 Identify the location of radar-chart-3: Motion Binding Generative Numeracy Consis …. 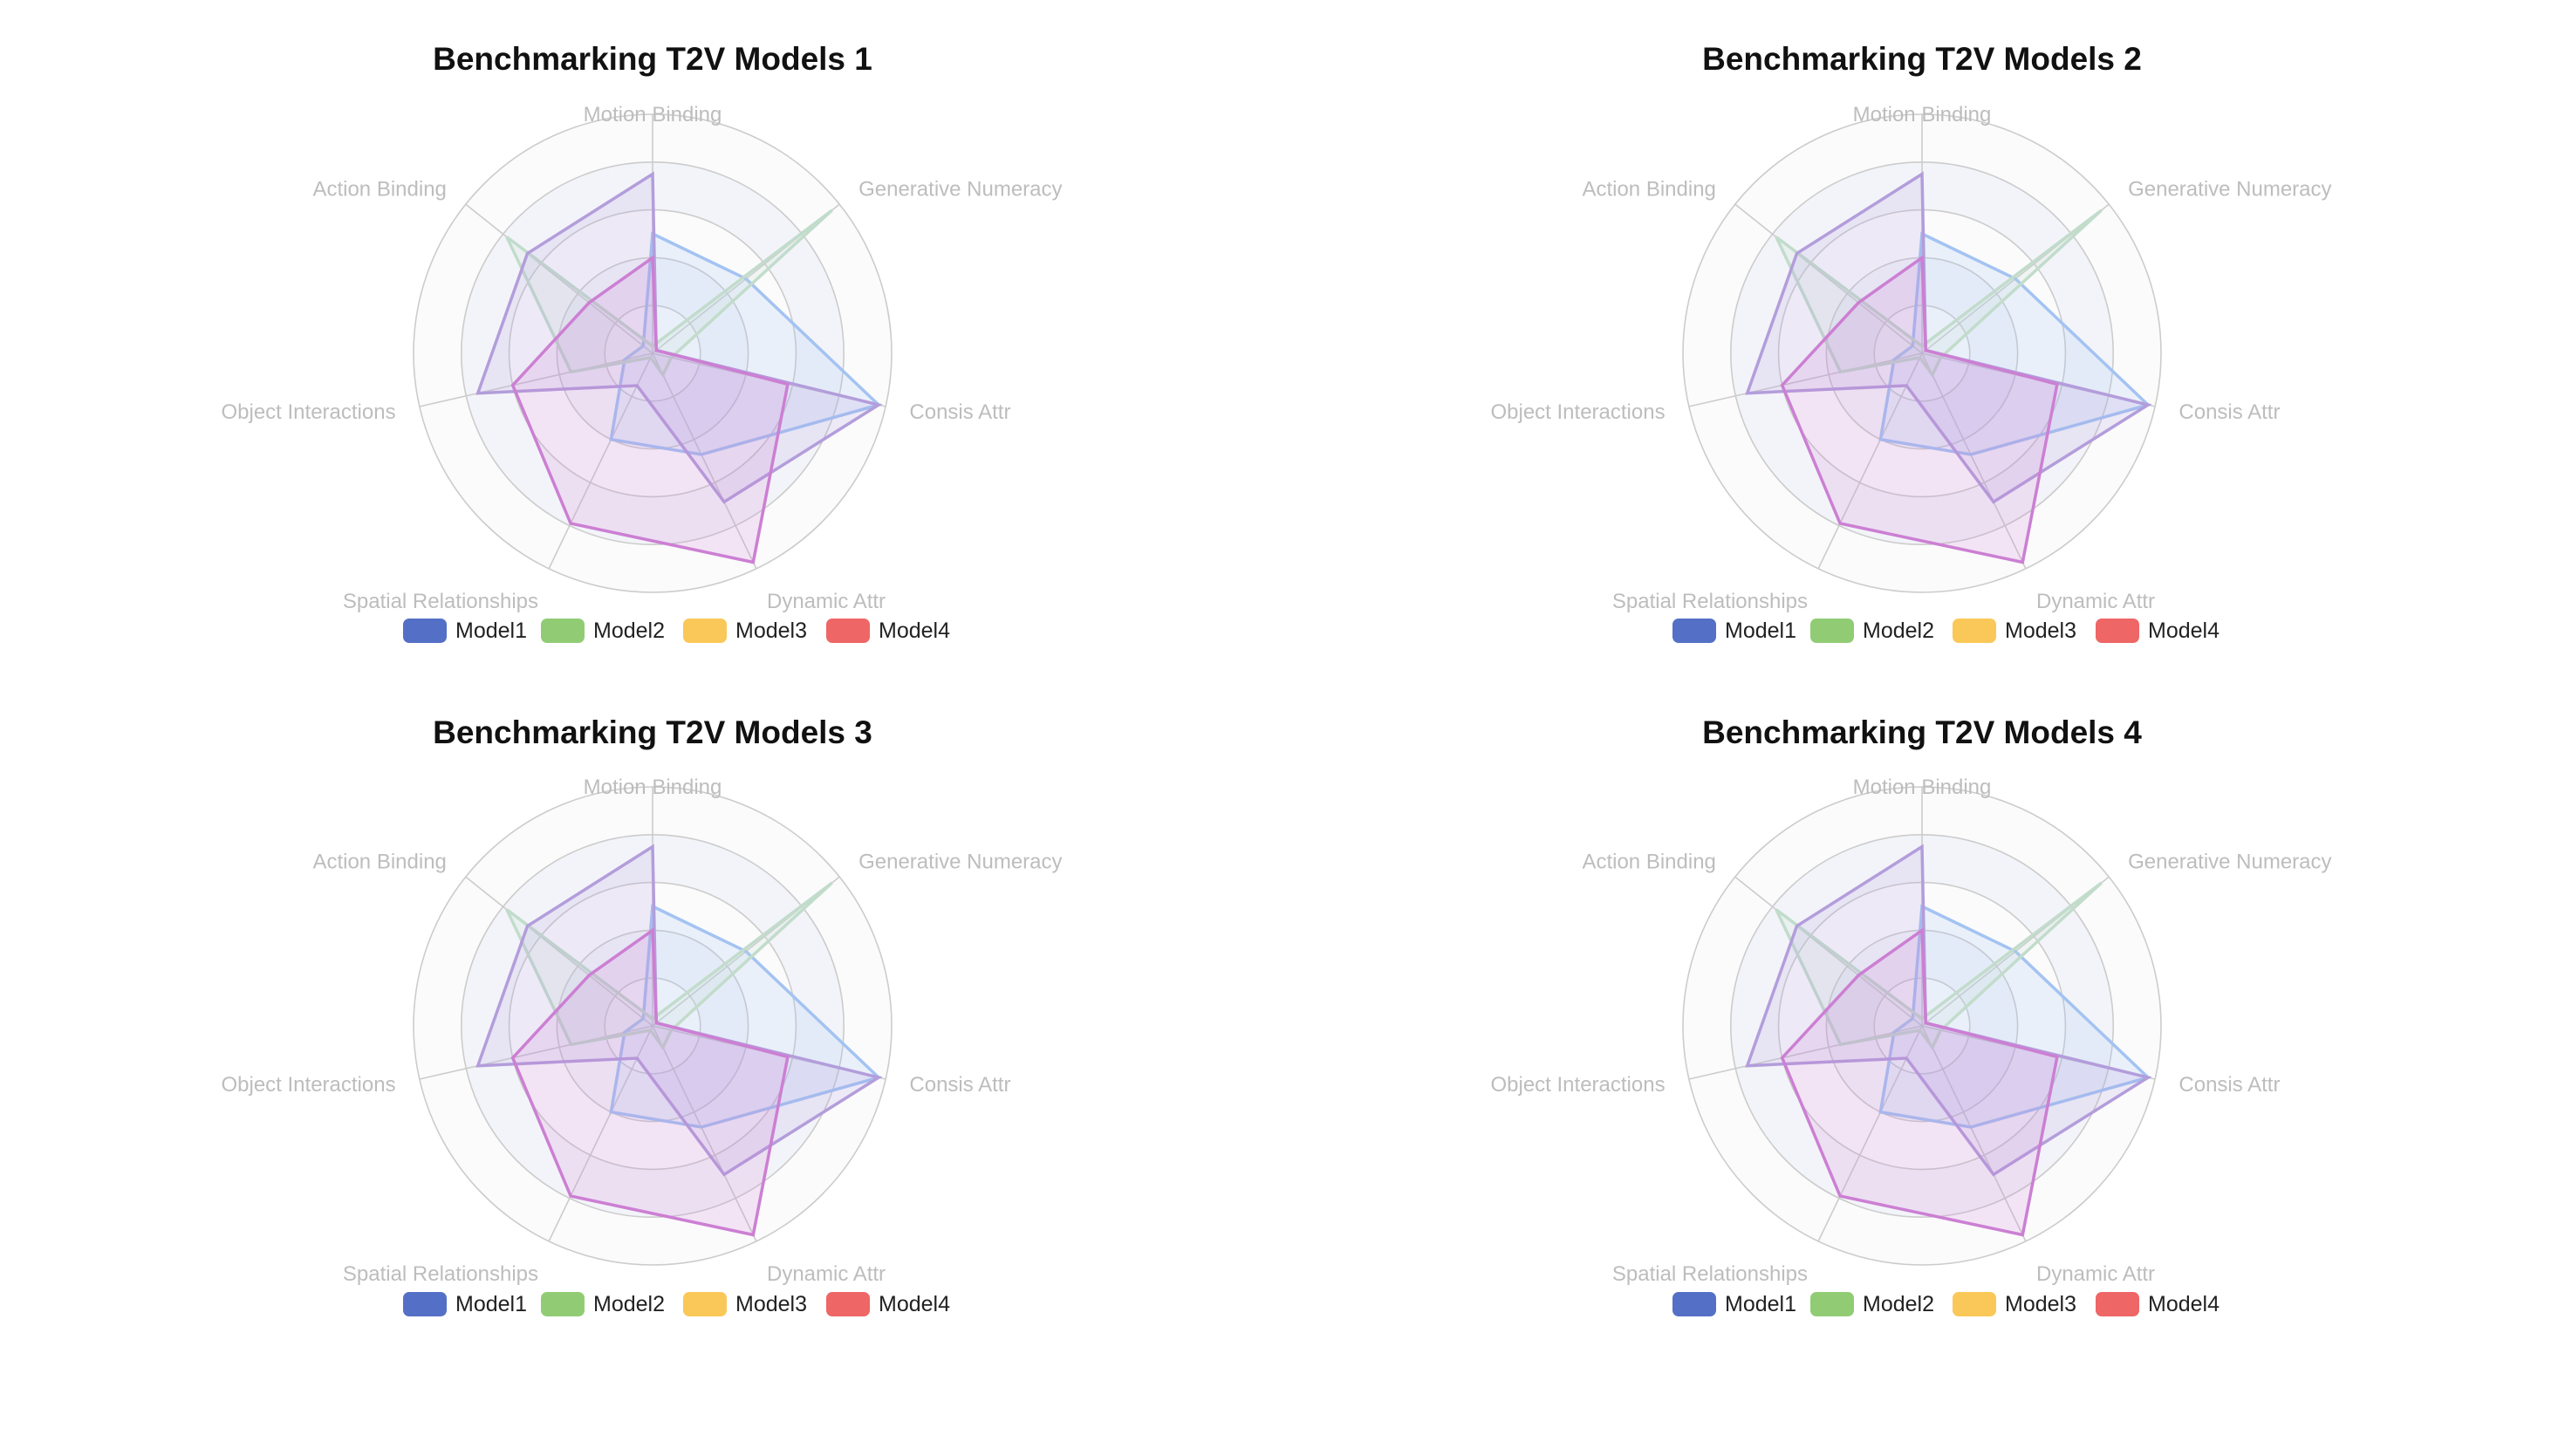
(642, 1015).